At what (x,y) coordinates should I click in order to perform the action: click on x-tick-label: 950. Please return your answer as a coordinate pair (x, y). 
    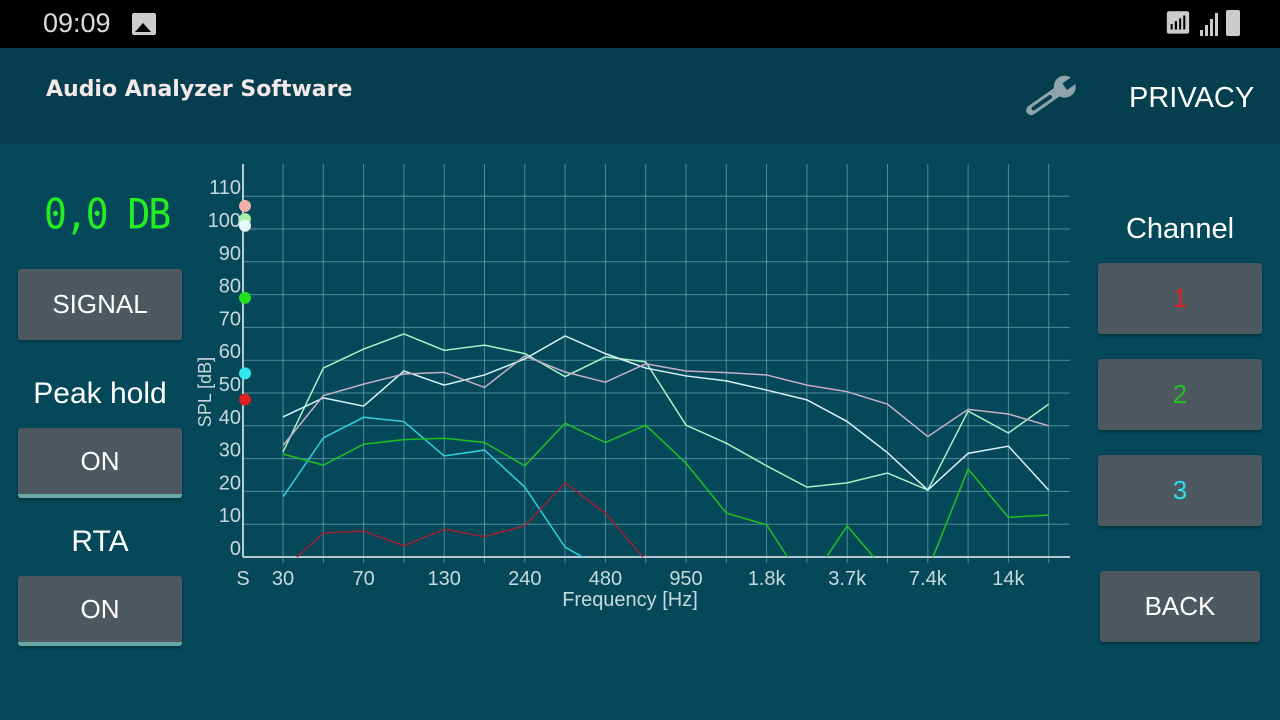
    Looking at the image, I should click on (685, 579).